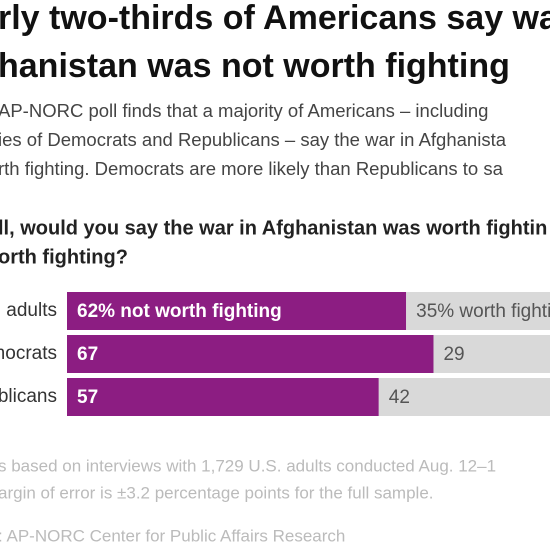 The image size is (550, 550). I want to click on value-label: 42, so click(399, 397).